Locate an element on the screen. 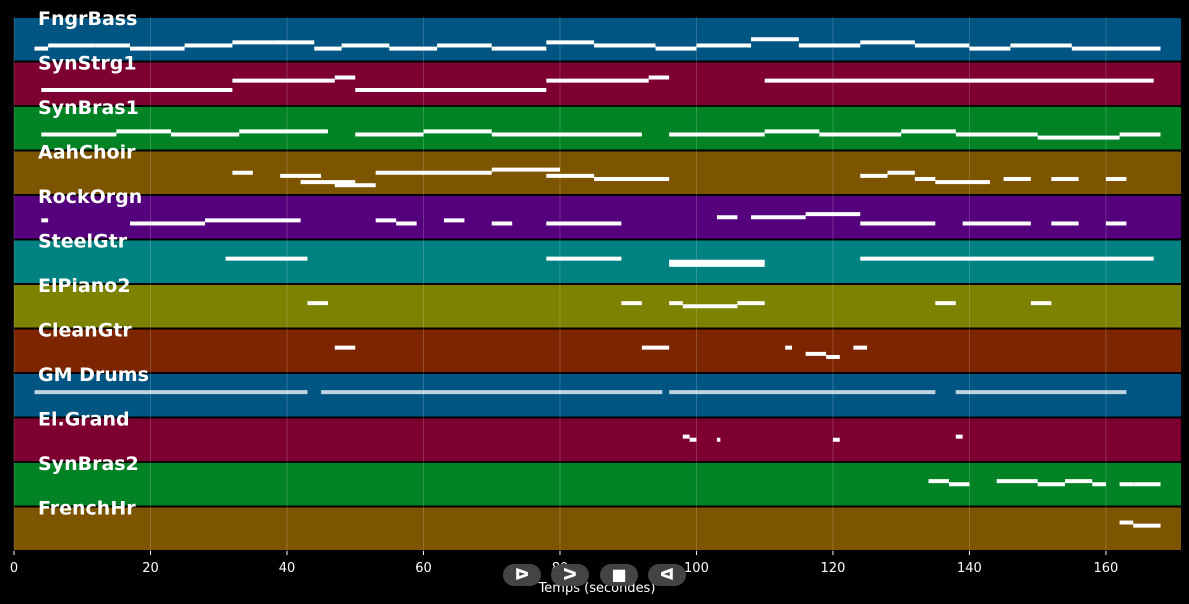 The image size is (1189, 604). stop-icon: ■ is located at coordinates (619, 574).